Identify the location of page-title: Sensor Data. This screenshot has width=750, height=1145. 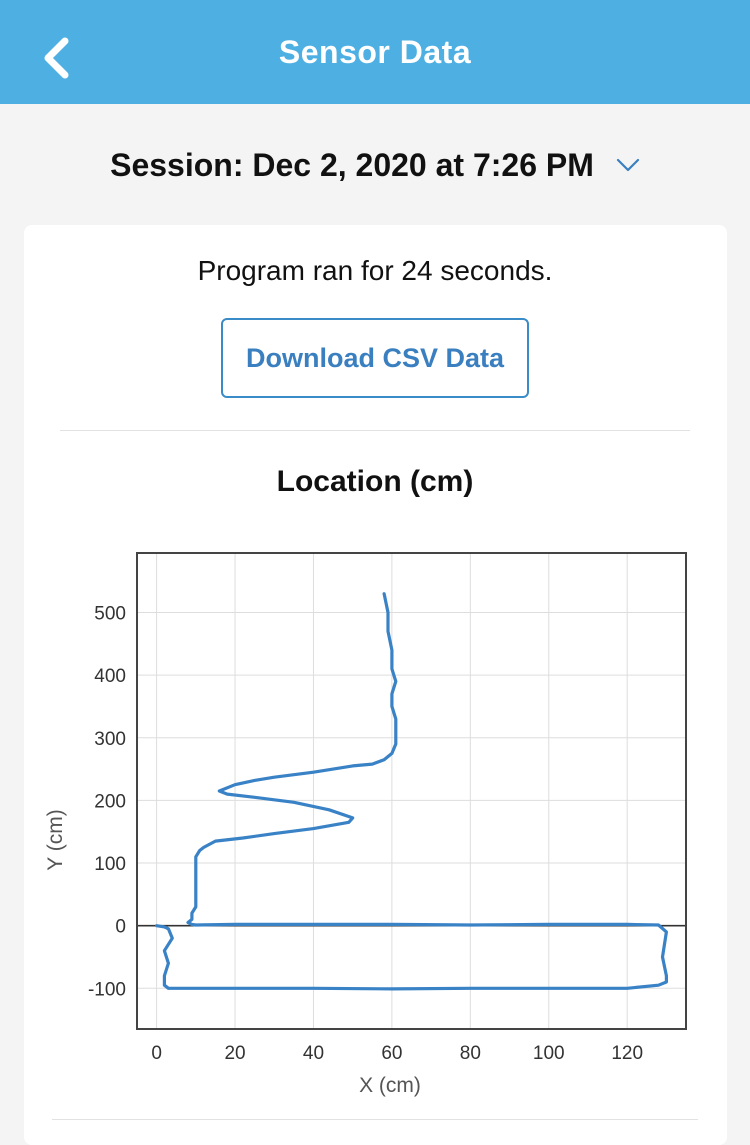
(375, 51).